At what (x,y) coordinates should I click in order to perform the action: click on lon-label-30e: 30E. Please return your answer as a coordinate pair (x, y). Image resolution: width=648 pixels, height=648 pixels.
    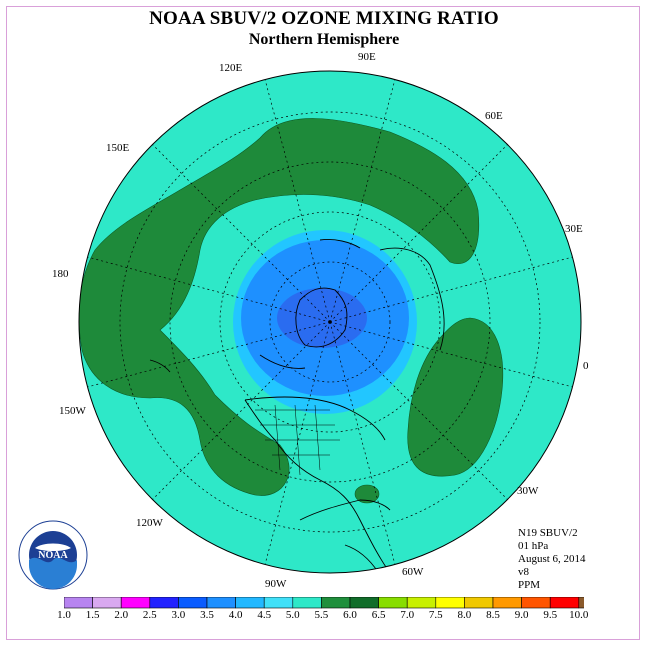
    Looking at the image, I should click on (574, 229).